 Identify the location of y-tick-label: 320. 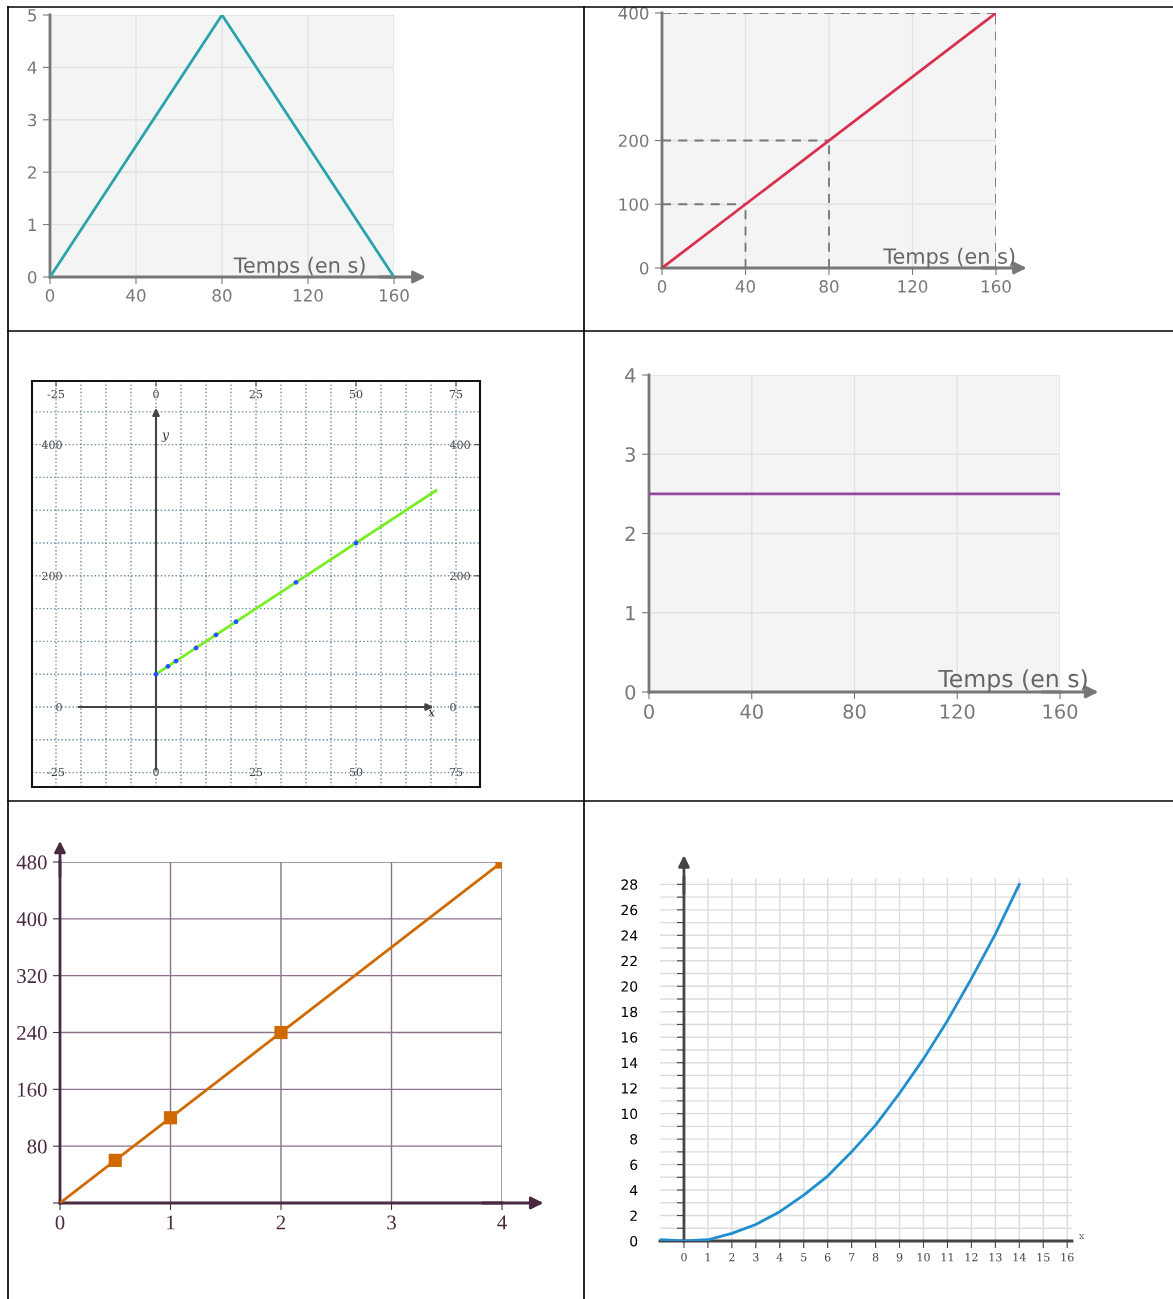
(32, 976).